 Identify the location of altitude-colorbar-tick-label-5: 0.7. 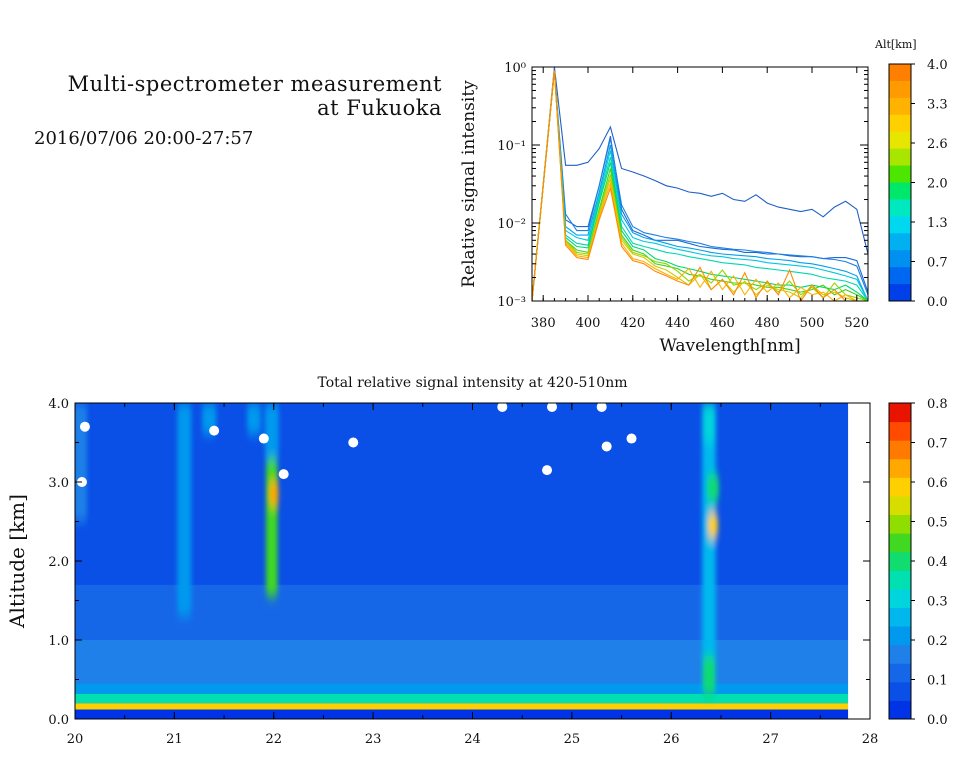
(937, 263).